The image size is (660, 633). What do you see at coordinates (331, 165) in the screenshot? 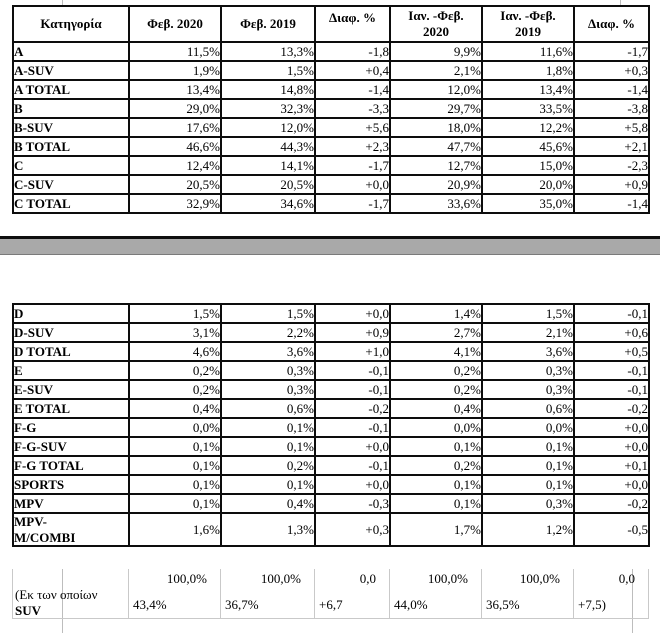
I see `table-row: C 12,4% 14,1% -1,7 12,7% 15,0% -2,3` at bounding box center [331, 165].